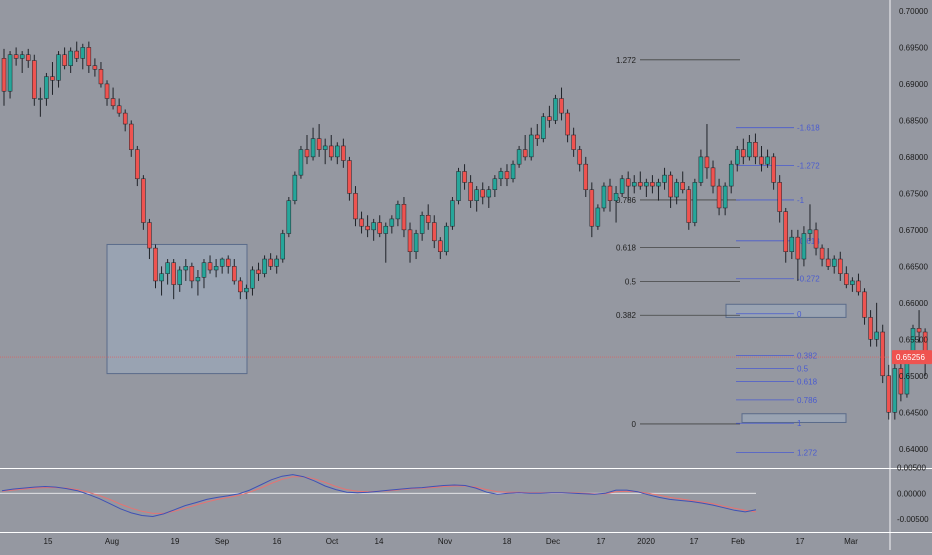 This screenshot has height=555, width=932. What do you see at coordinates (913, 193) in the screenshot?
I see `price-tick-label: 0.67500` at bounding box center [913, 193].